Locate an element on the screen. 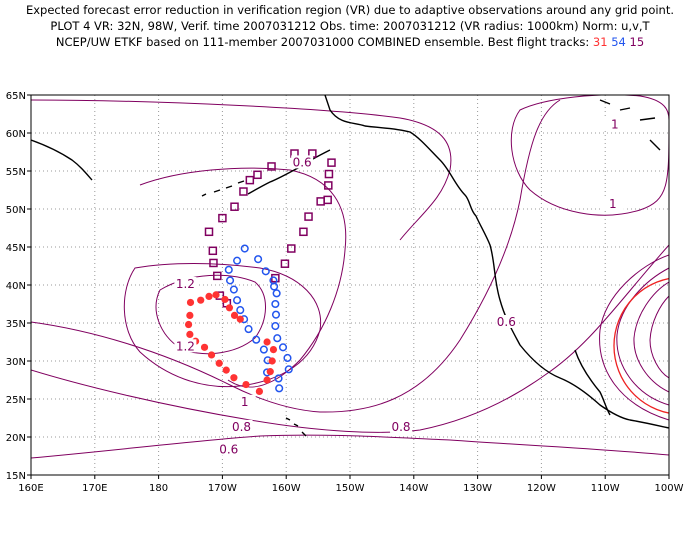  track-31-label: 31 is located at coordinates (600, 42).